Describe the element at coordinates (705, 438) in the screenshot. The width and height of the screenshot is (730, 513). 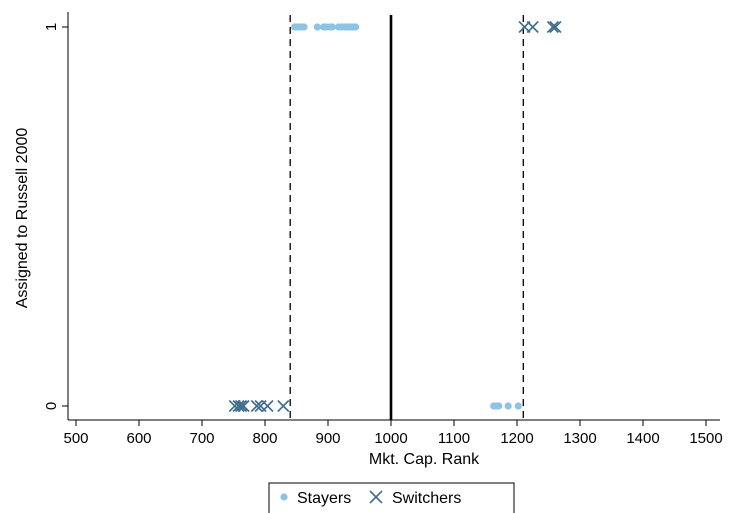
I see `x-tick-label: 1500` at that location.